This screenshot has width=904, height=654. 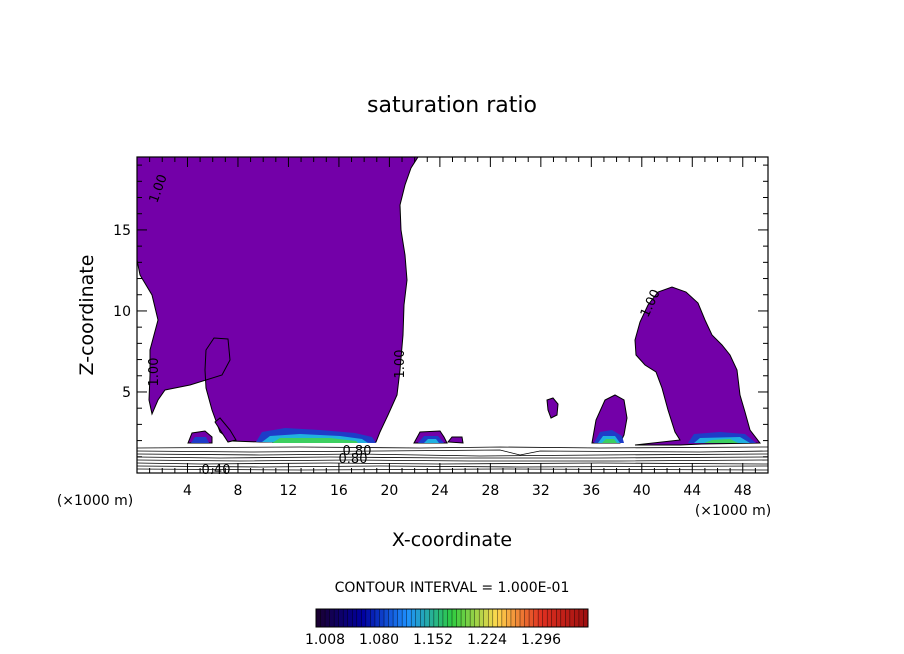 I want to click on x-tick-label: 20, so click(x=389, y=491).